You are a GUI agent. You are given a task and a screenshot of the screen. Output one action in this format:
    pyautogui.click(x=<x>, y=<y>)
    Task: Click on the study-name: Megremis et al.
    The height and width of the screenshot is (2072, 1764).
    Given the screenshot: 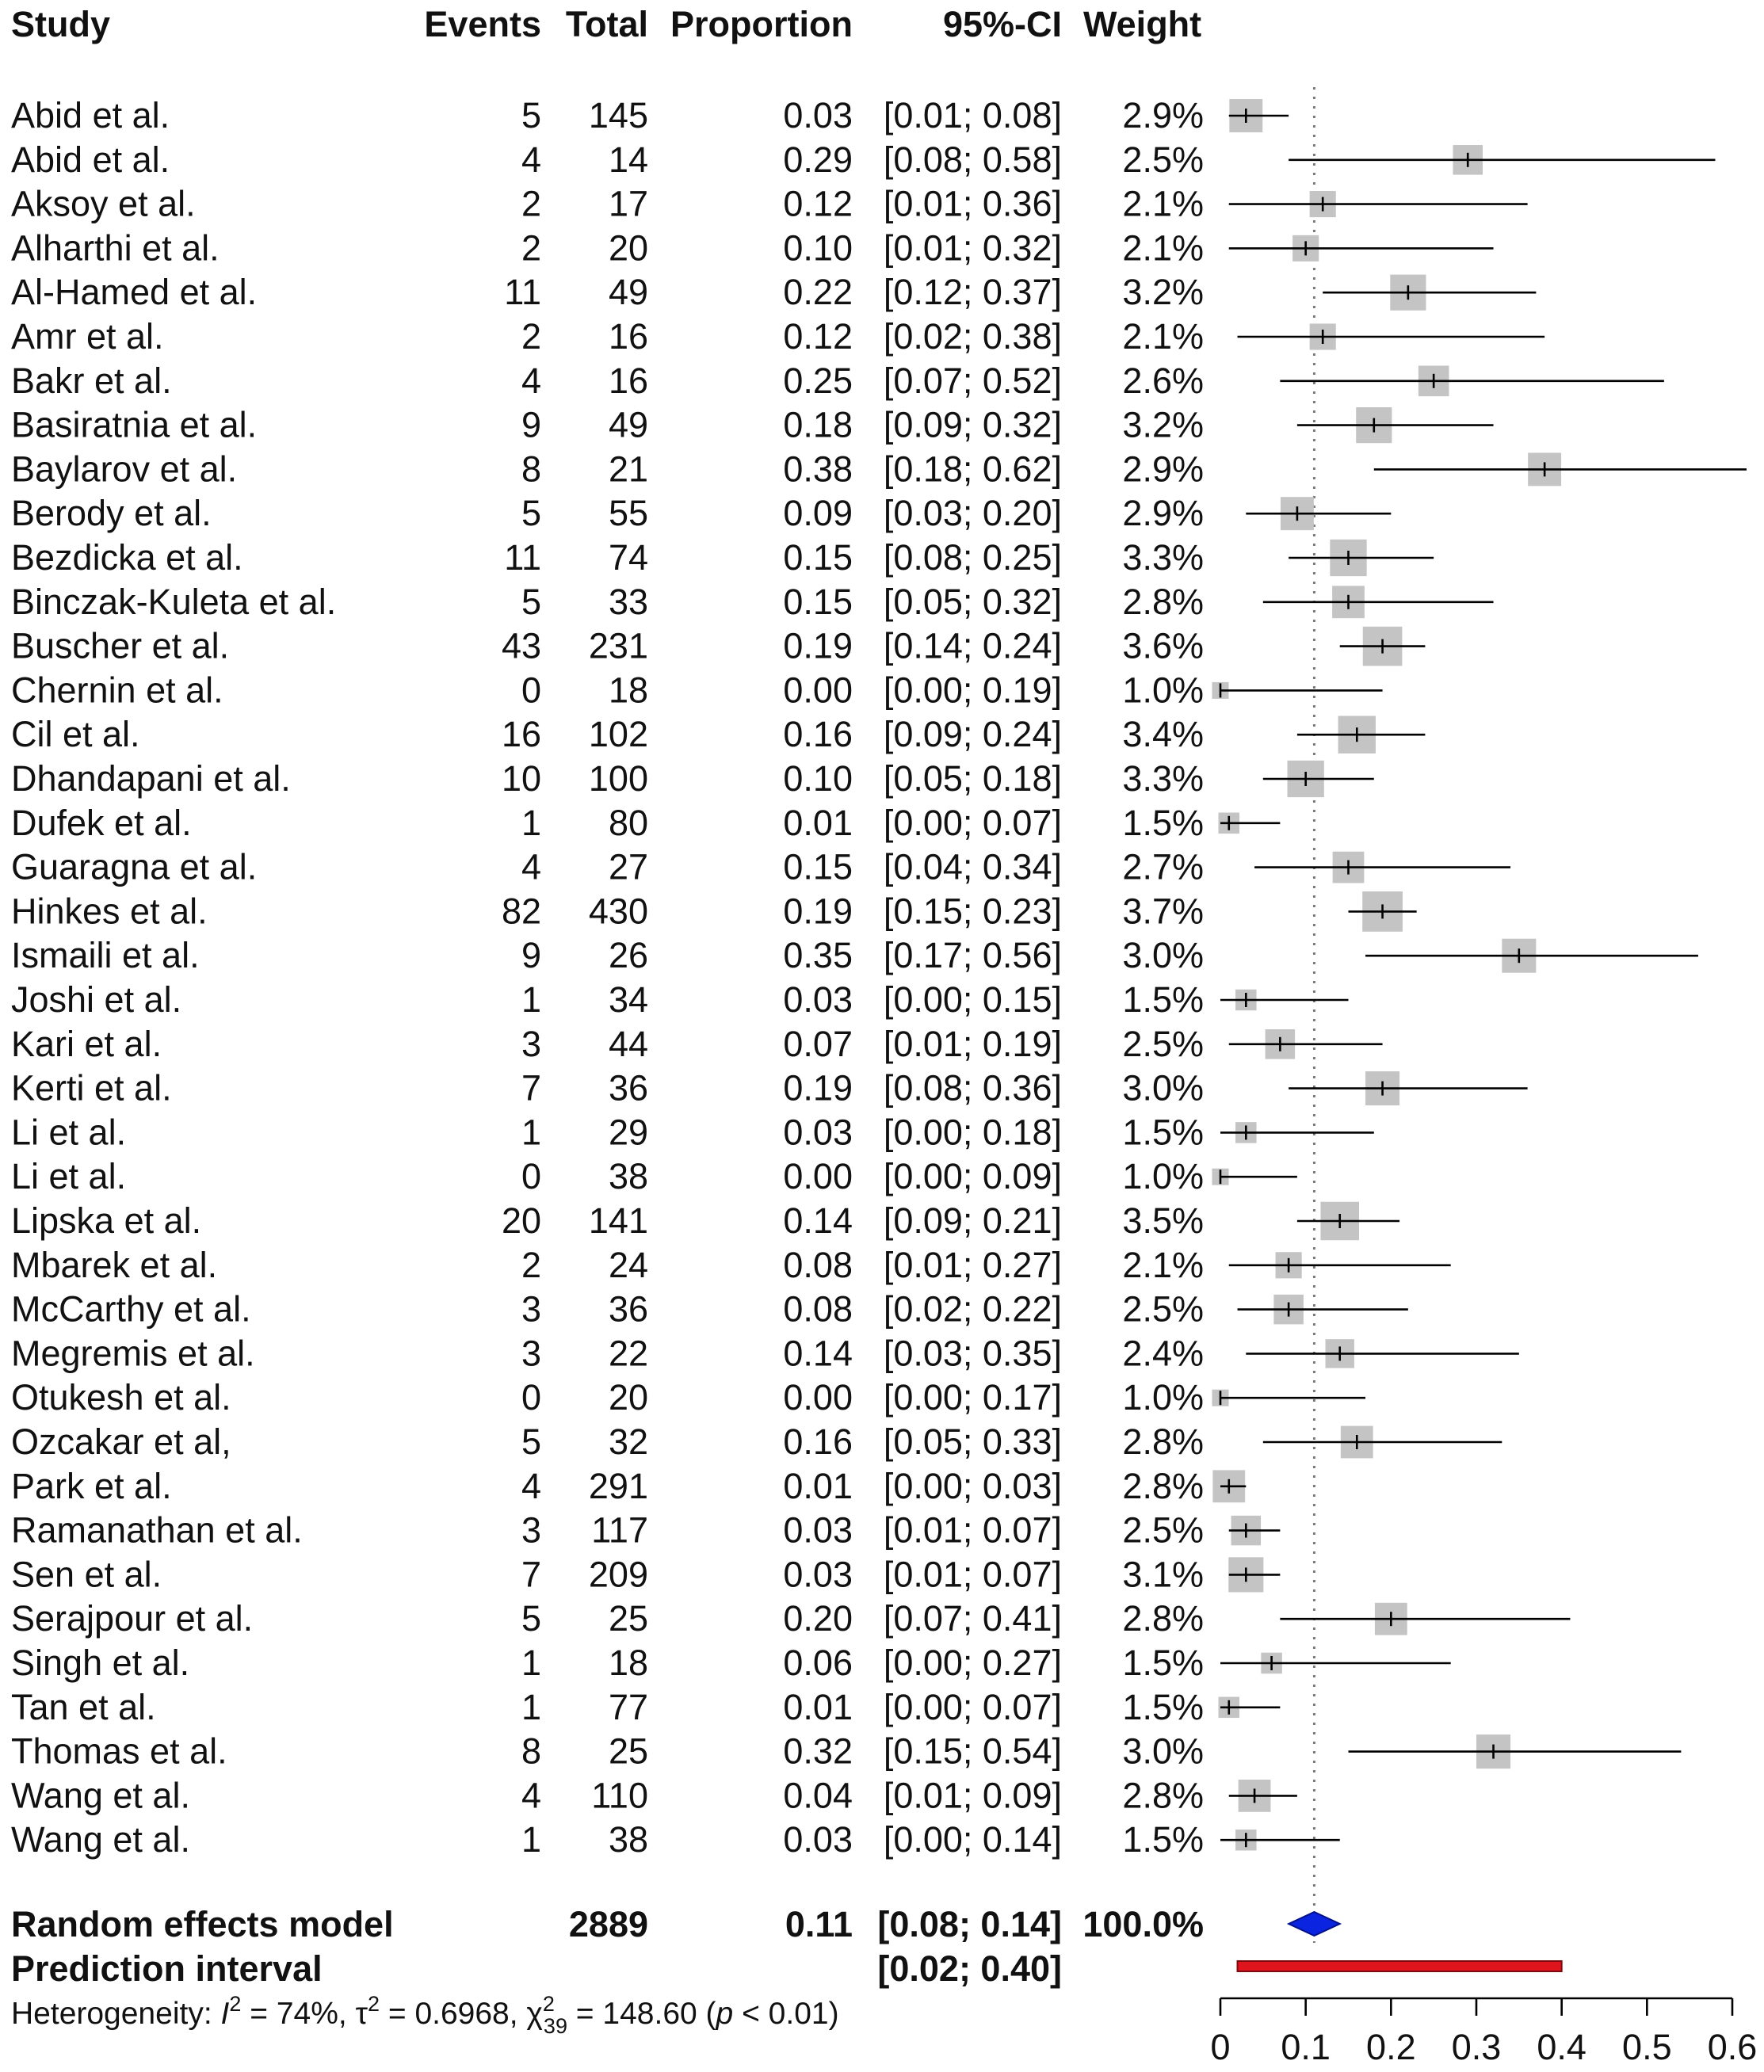 What is the action you would take?
    pyautogui.click(x=133, y=1353)
    